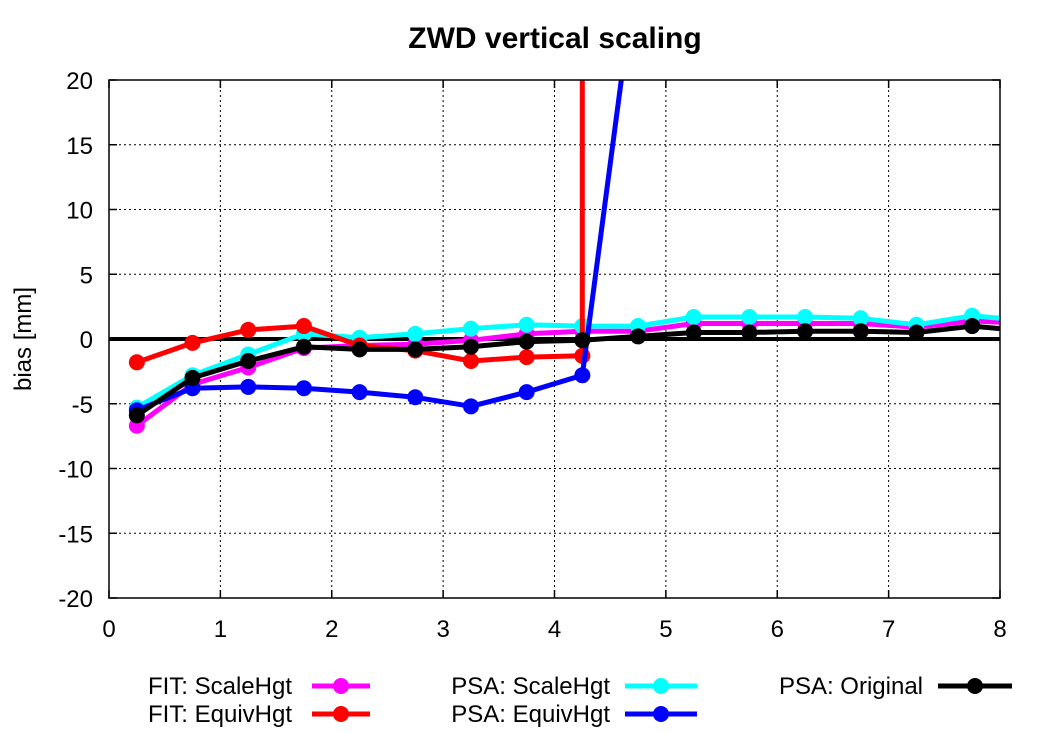 The width and height of the screenshot is (1050, 733). What do you see at coordinates (530, 714) in the screenshot?
I see `legend-label: PSA: EquivHgt` at bounding box center [530, 714].